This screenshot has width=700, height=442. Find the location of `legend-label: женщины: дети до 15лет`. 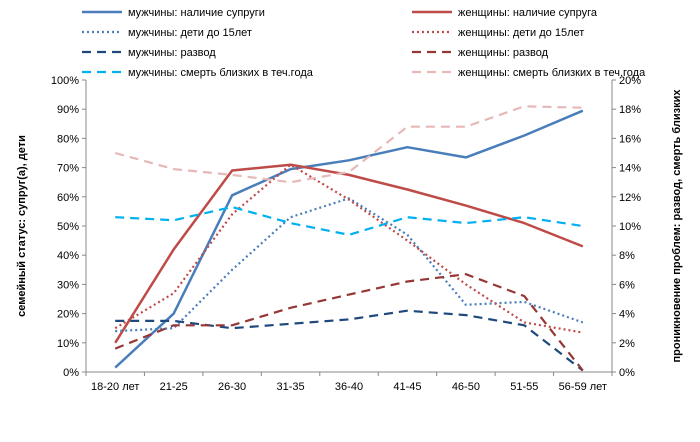

legend-label: женщины: дети до 15лет is located at coordinates (521, 33).